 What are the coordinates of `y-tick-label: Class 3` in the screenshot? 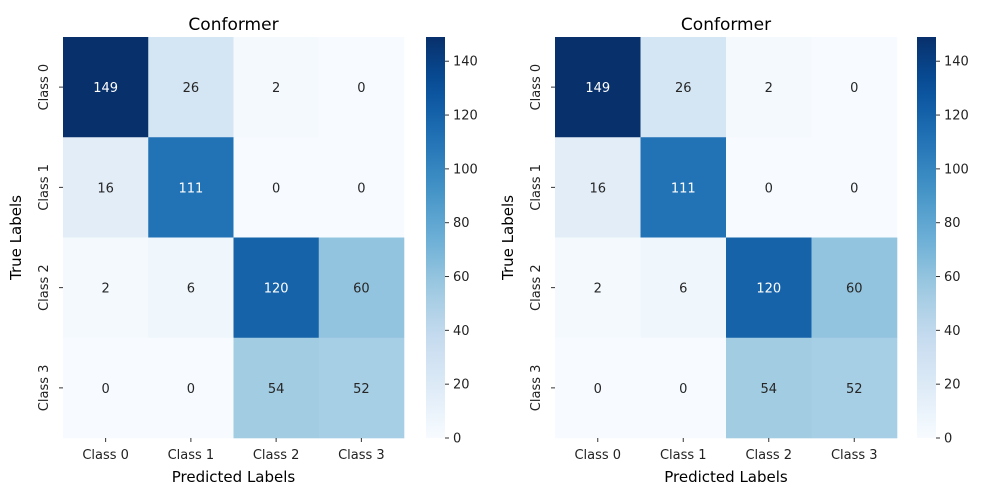 It's located at (44, 388).